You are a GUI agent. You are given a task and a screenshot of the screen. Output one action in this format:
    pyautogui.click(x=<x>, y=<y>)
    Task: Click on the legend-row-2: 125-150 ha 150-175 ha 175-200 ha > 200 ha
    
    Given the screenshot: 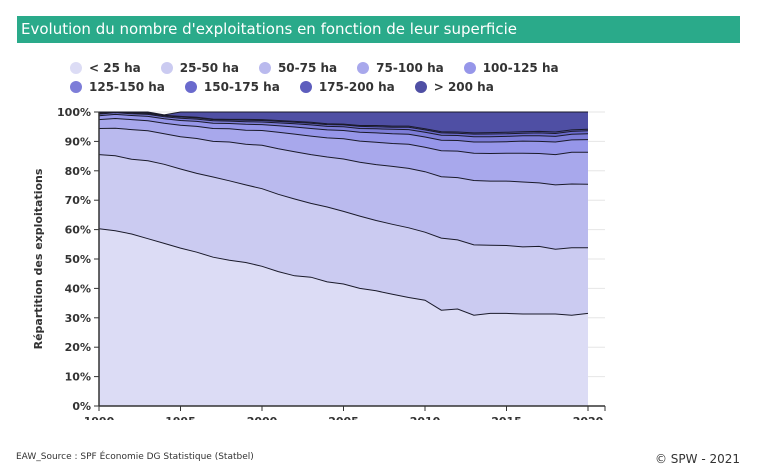 What is the action you would take?
    pyautogui.click(x=330, y=86)
    